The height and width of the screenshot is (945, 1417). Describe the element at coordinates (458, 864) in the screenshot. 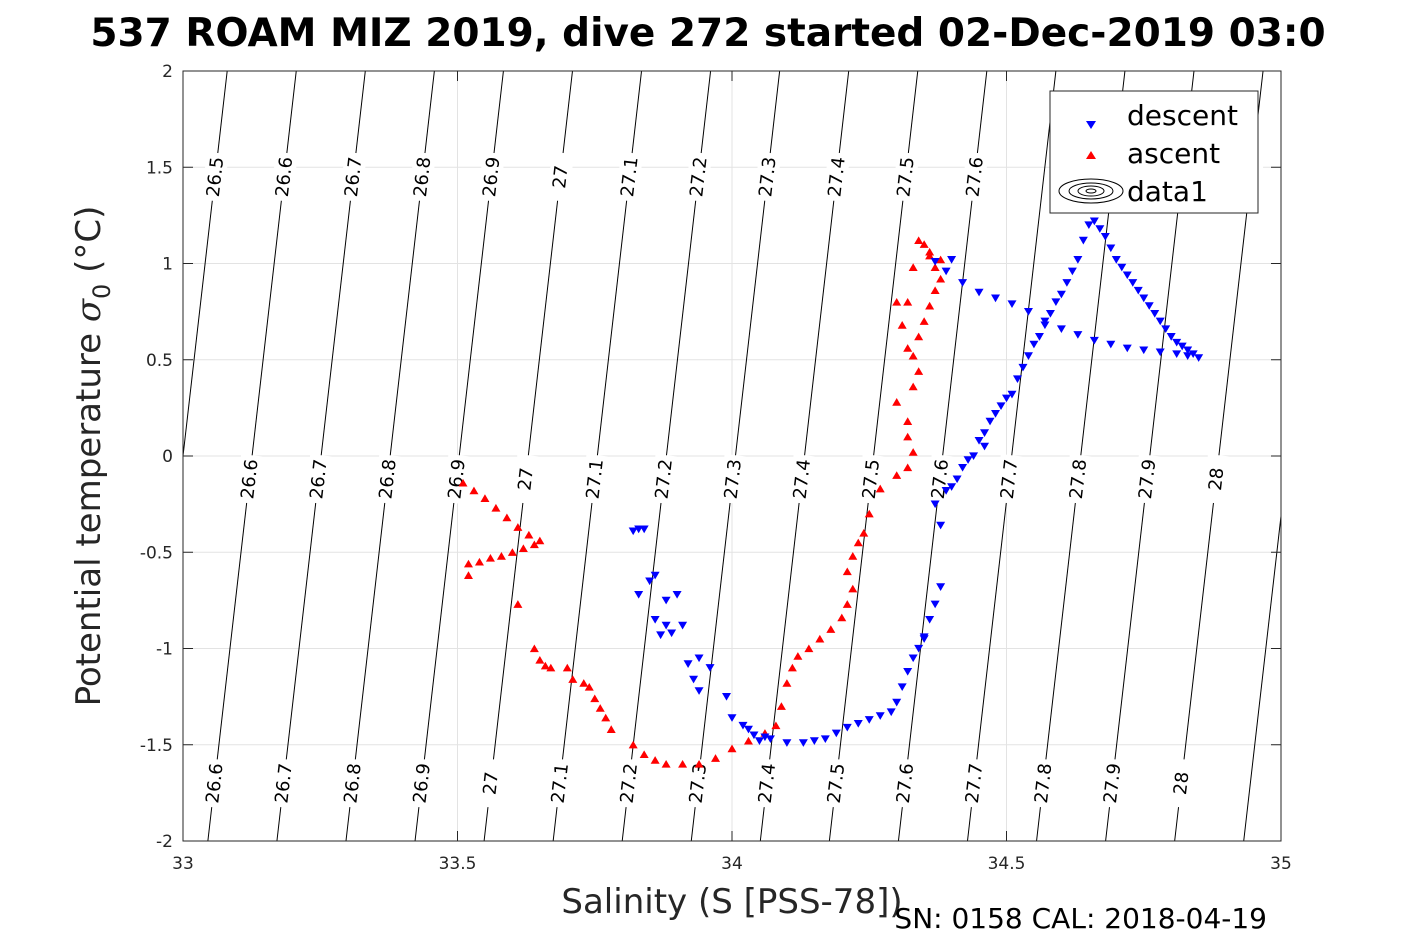

I see `x-tick-label: 33.5` at that location.